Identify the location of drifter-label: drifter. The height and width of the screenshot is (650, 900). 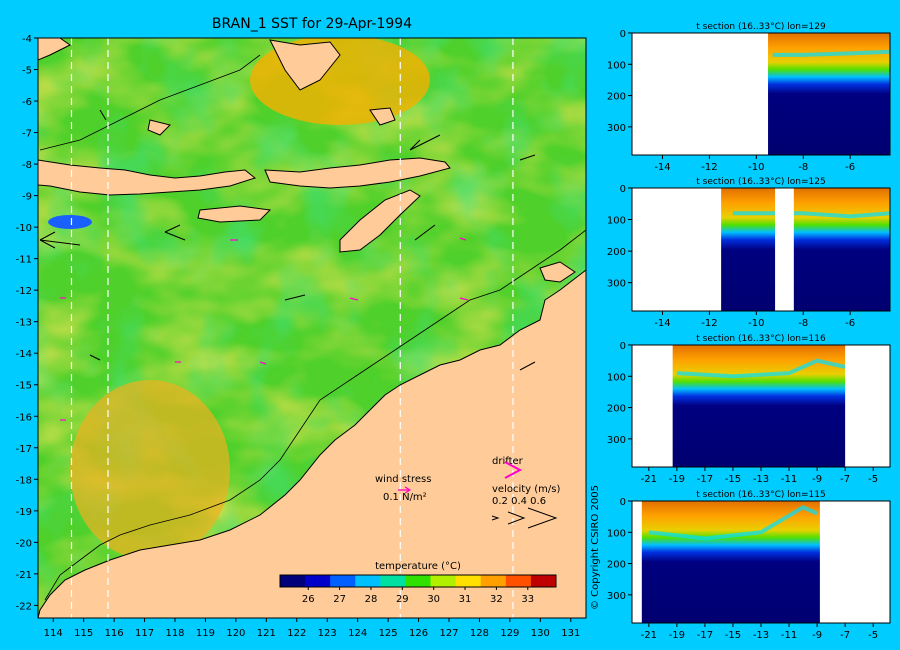
(508, 461).